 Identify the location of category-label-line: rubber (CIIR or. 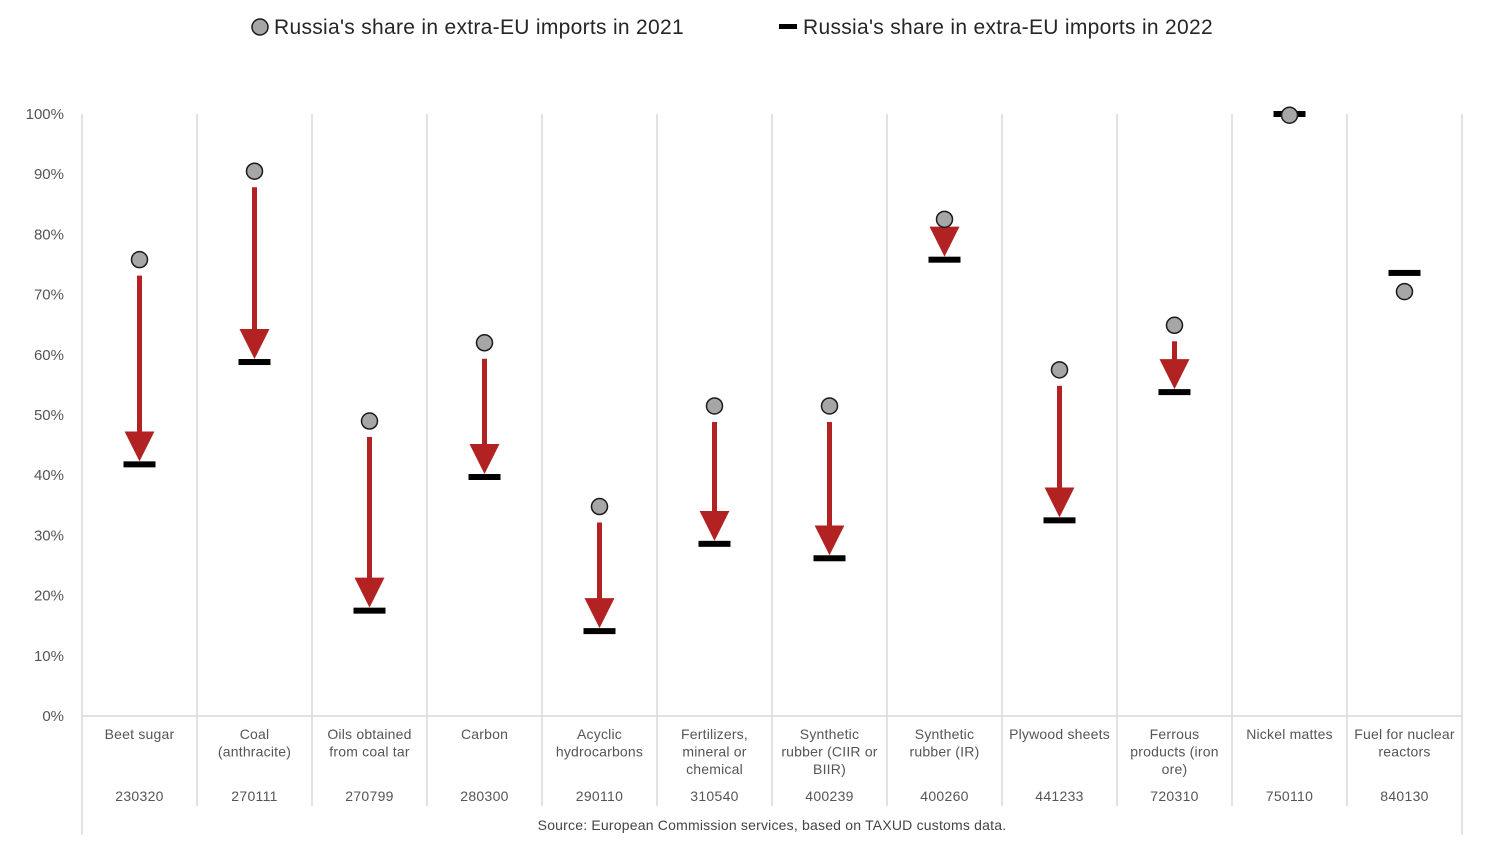
(829, 752).